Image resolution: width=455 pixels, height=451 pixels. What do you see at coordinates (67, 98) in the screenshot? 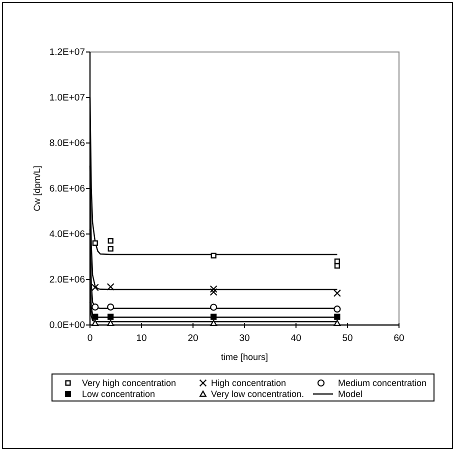
I see `y-tick-label: 1.0E+07` at bounding box center [67, 98].